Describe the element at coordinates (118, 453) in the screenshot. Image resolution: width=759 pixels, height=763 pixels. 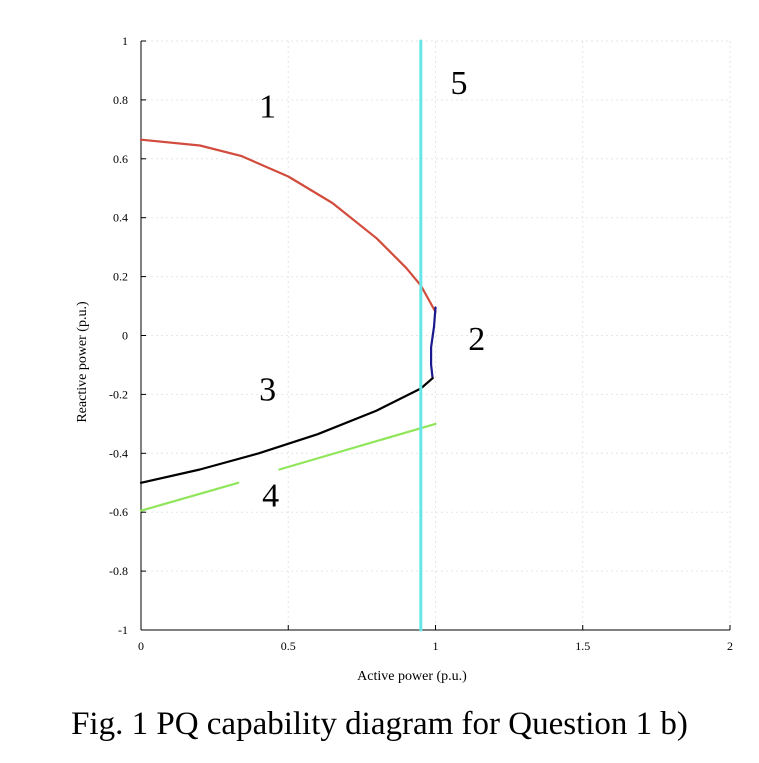
I see `y-tick-label-7: -0.4` at that location.